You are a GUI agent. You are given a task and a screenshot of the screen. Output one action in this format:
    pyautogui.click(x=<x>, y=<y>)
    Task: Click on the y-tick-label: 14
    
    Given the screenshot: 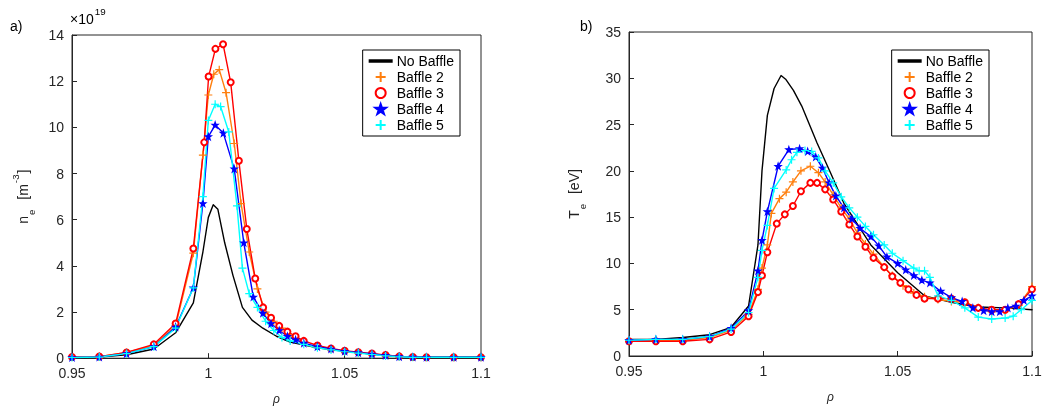 What is the action you would take?
    pyautogui.click(x=56, y=35)
    